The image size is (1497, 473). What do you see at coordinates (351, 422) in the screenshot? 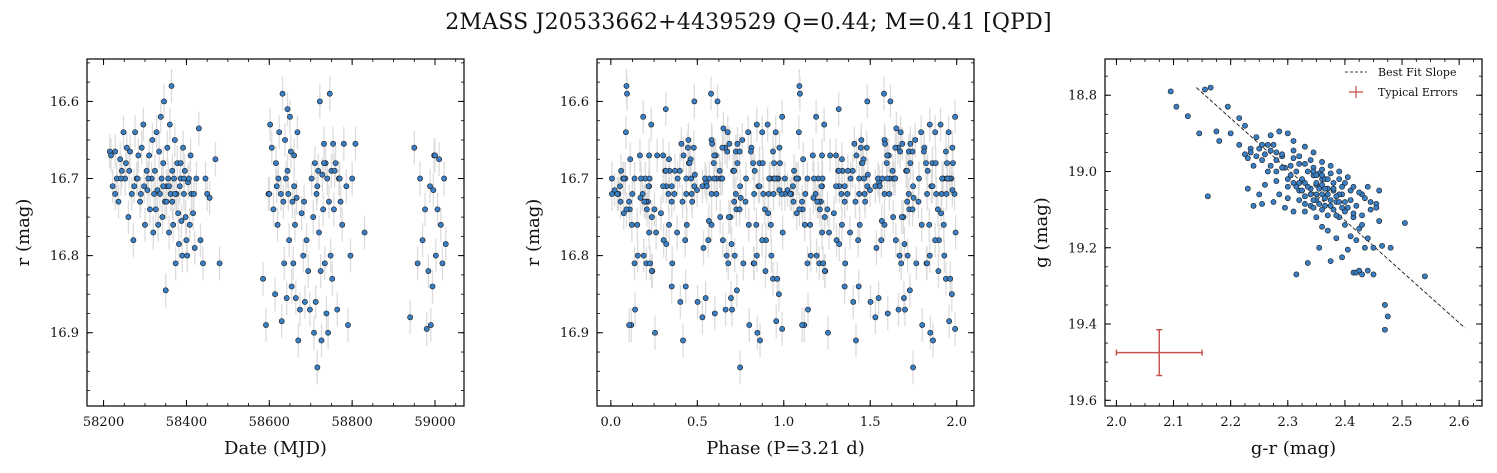
I see `x-tick-label: 58800` at bounding box center [351, 422].